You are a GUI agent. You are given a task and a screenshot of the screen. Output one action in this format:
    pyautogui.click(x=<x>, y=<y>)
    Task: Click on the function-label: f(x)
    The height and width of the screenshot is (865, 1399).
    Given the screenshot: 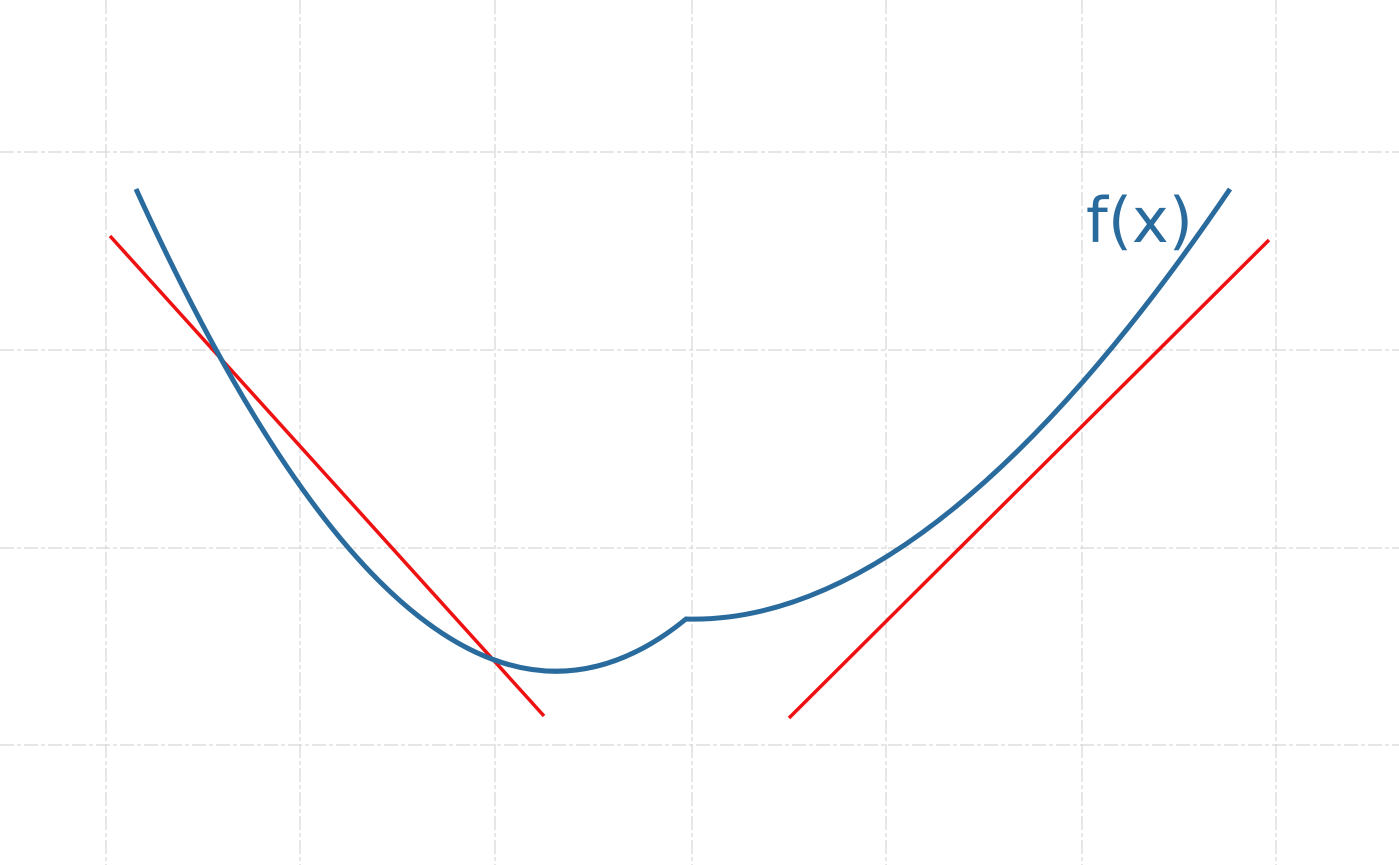 What is the action you would take?
    pyautogui.click(x=1139, y=220)
    